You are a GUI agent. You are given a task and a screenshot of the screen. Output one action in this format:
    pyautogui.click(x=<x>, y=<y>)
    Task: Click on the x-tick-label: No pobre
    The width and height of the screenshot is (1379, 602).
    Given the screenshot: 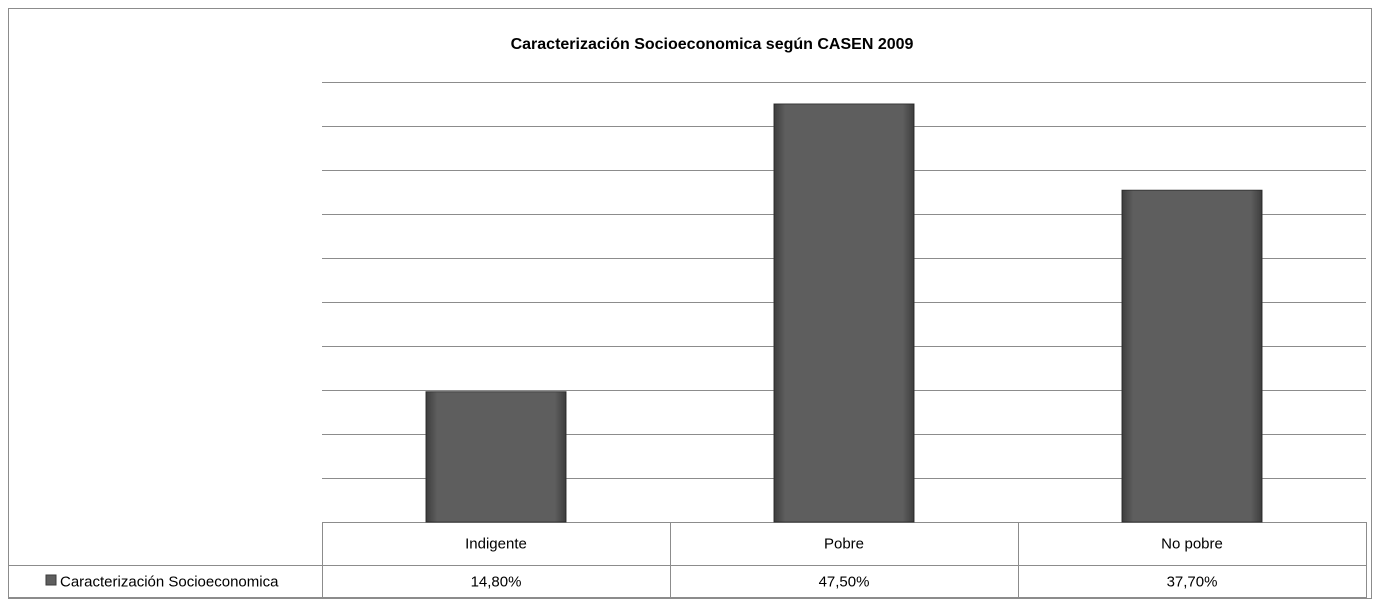 What is the action you would take?
    pyautogui.click(x=1192, y=543)
    